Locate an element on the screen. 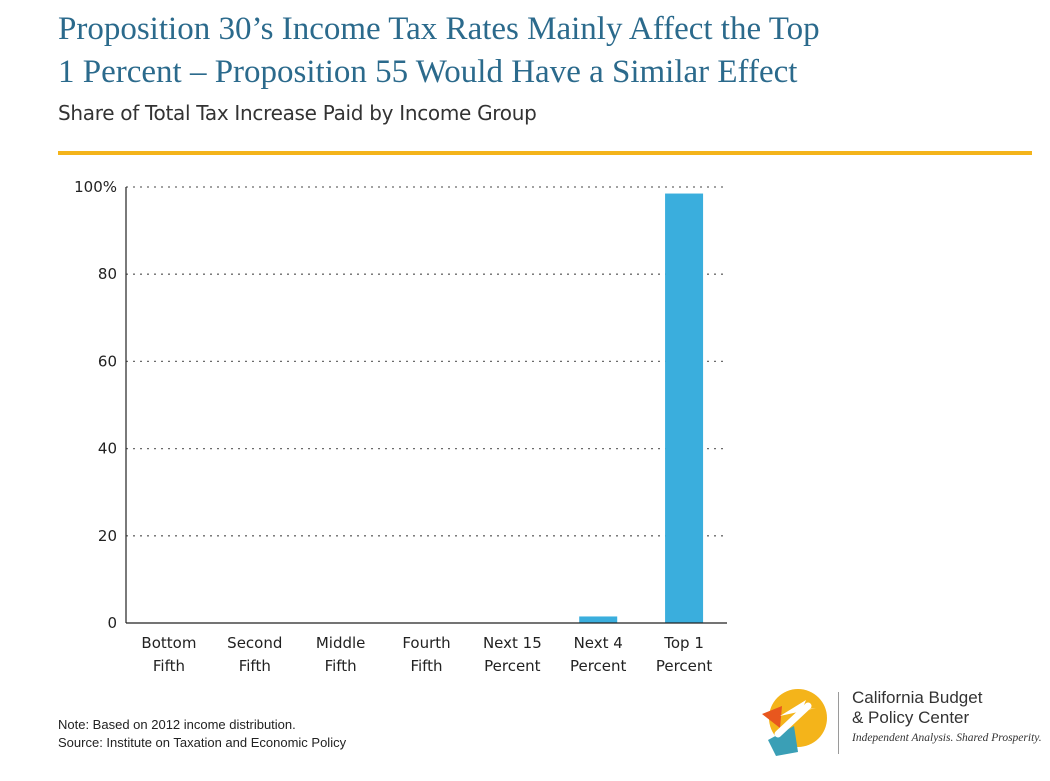 This screenshot has height=781, width=1050. y-axis-ticks: 0 20 40 60 80 100% is located at coordinates (95, 405).